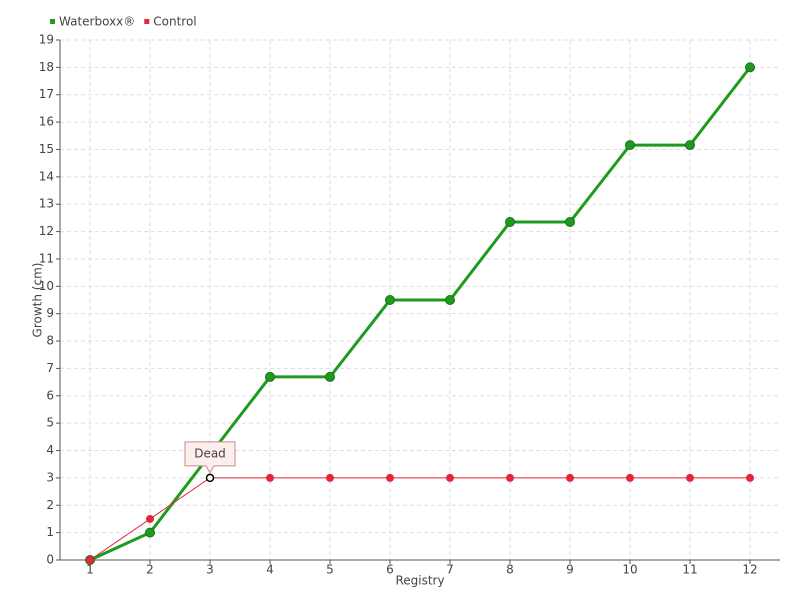 The image size is (800, 600). Describe the element at coordinates (629, 570) in the screenshot. I see `x-tick-label: 10` at that location.